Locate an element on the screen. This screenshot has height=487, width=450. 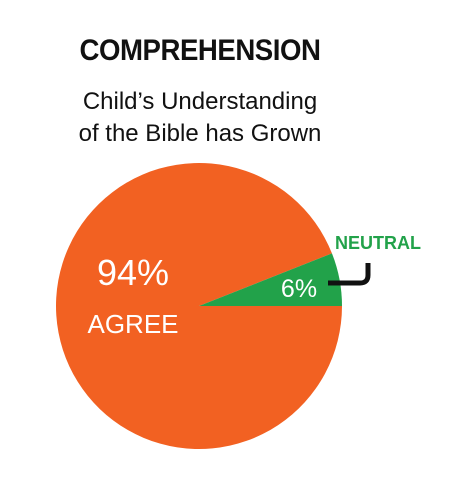
neutral-value-label: 6% is located at coordinates (299, 289).